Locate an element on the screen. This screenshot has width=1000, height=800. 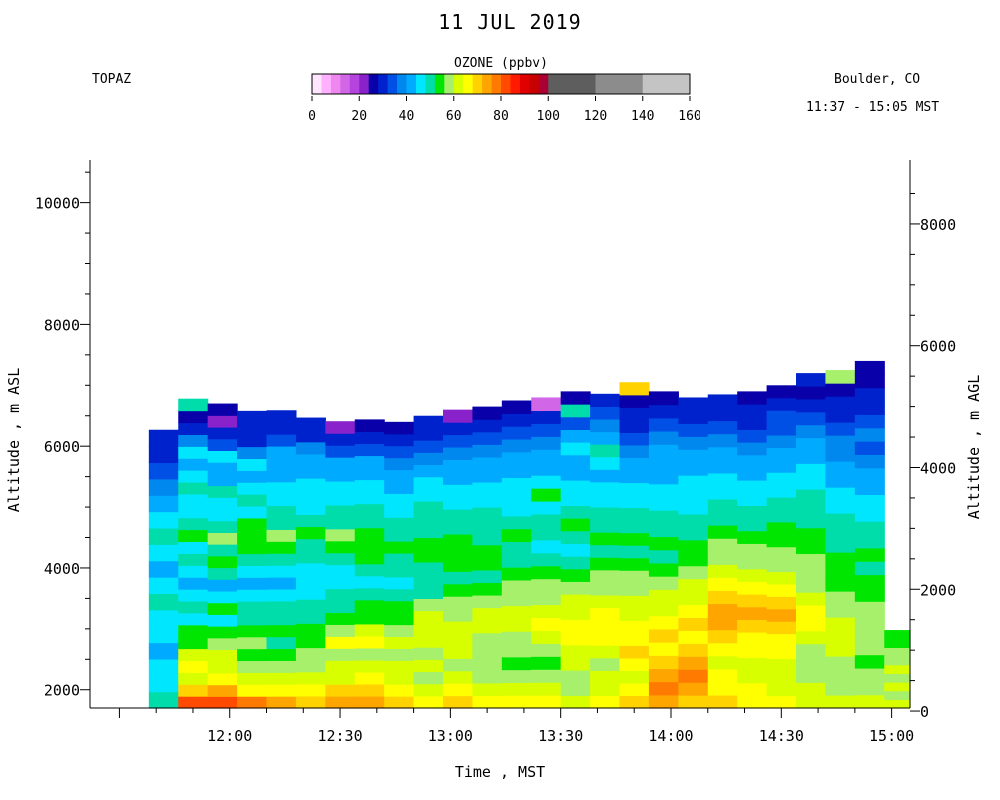
colorbar-tick-label: 140 is located at coordinates (642, 116).